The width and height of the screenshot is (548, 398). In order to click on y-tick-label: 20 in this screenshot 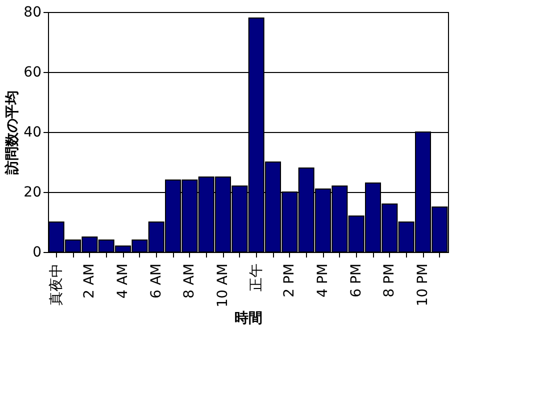, I will do `click(33, 192)`.